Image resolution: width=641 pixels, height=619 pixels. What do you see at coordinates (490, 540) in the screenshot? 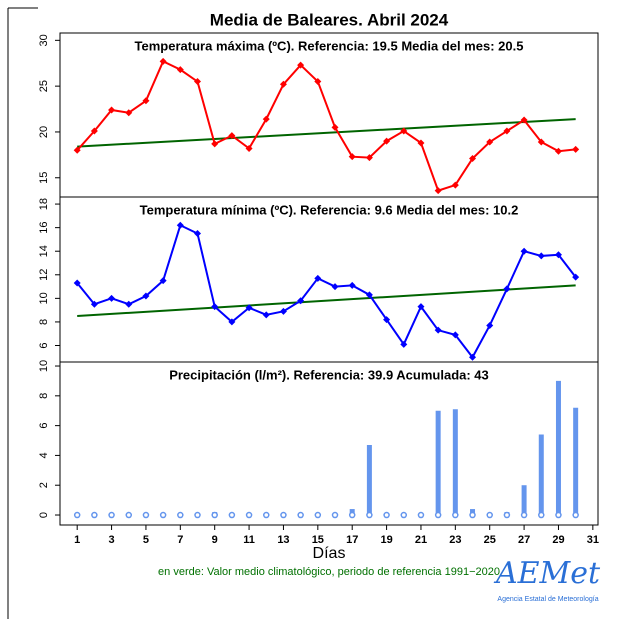
I see `x-tick-label: 25` at bounding box center [490, 540].